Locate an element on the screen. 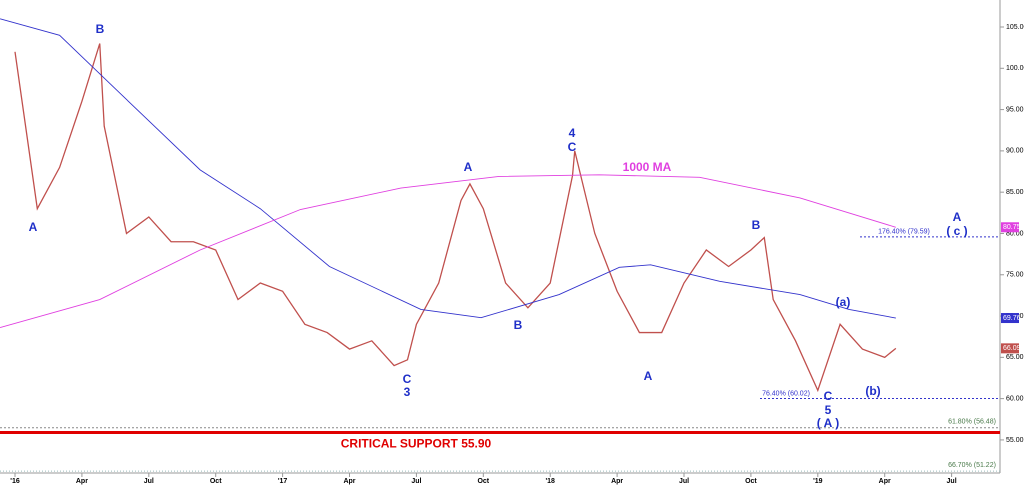  wave-label: ( A ) is located at coordinates (828, 423).